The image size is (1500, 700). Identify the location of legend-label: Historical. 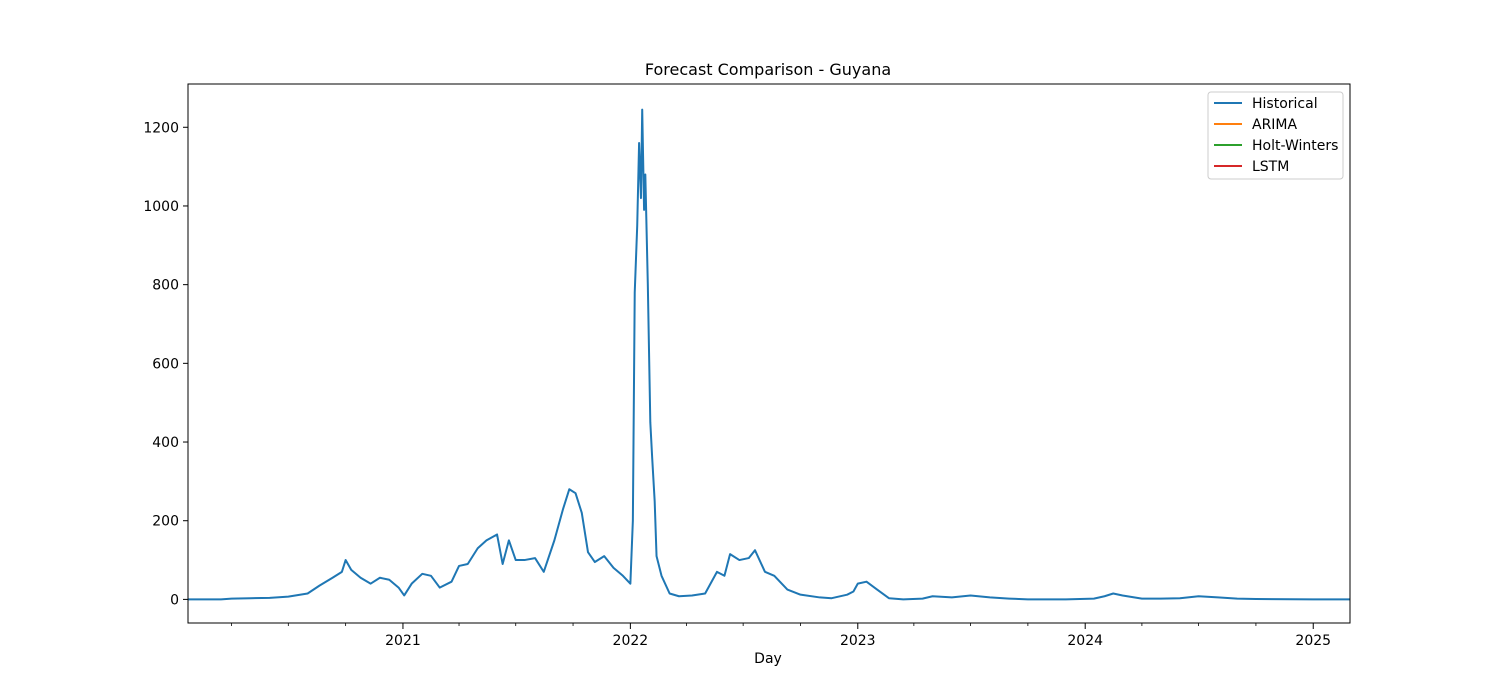
(1285, 104).